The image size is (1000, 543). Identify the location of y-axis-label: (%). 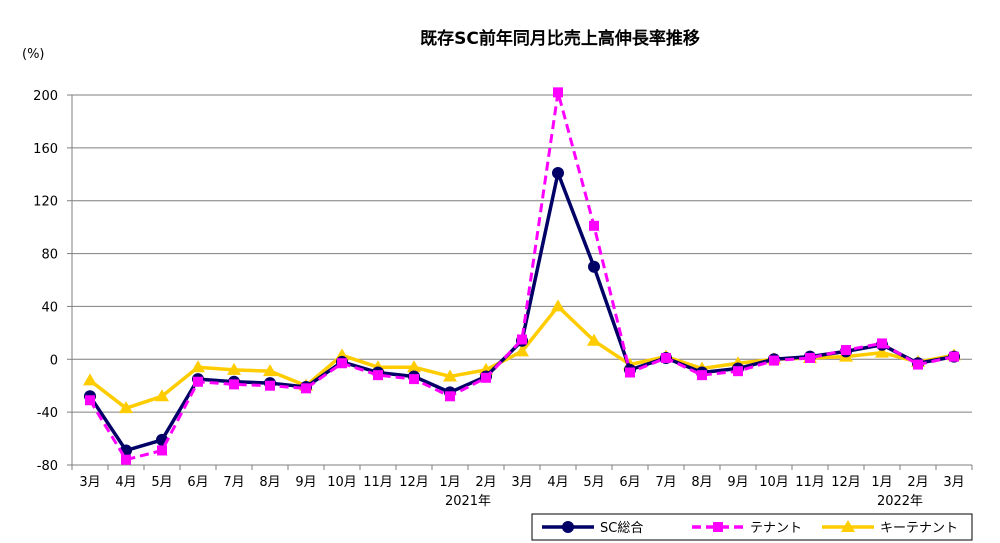
(33, 54).